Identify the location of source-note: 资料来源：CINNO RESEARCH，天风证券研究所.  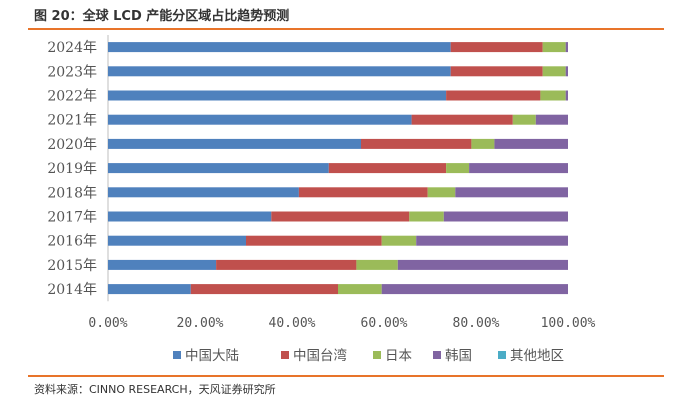
(155, 389).